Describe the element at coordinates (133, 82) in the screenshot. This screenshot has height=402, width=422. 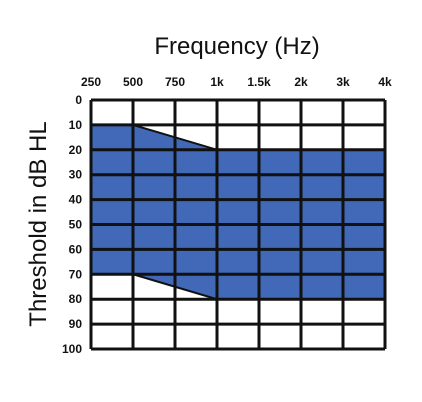
I see `x-tick-label: 500` at that location.